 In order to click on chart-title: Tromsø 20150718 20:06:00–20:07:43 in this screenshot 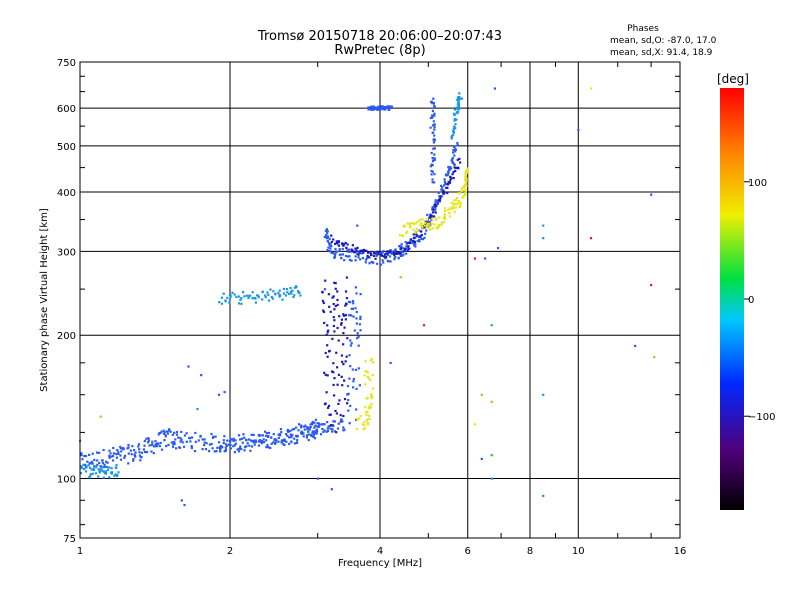, I will do `click(379, 36)`.